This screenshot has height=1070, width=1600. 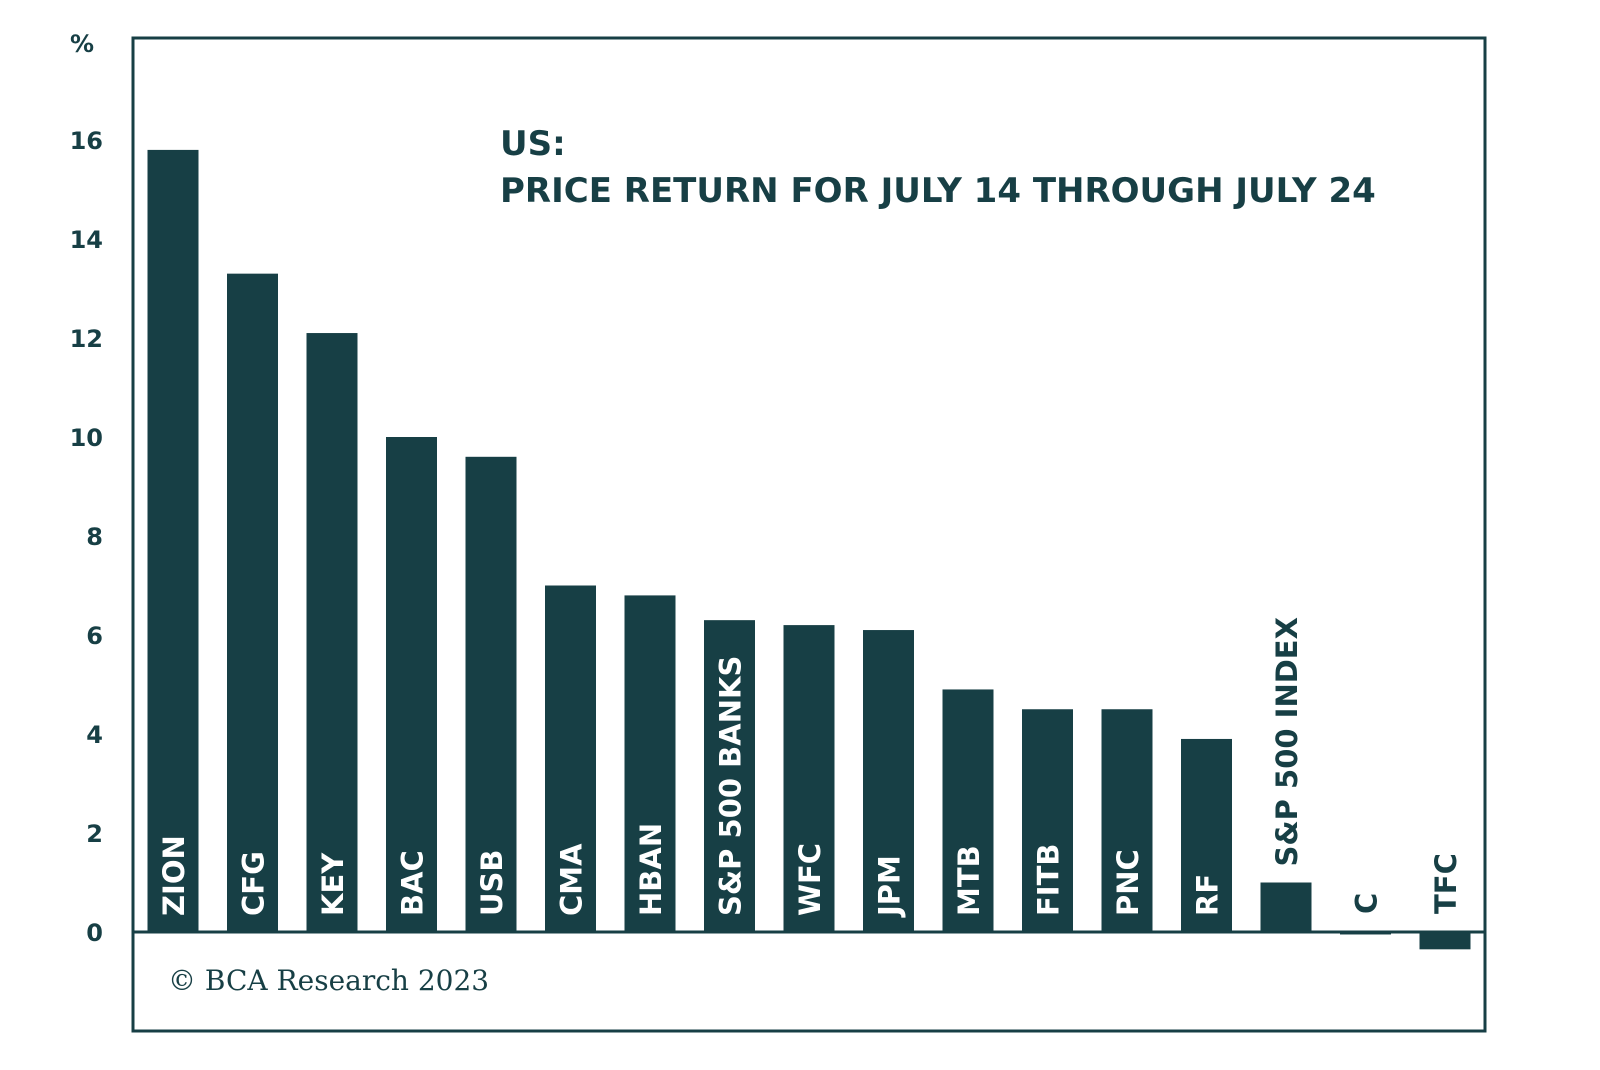 What do you see at coordinates (969, 880) in the screenshot?
I see `bar-label: MTB` at bounding box center [969, 880].